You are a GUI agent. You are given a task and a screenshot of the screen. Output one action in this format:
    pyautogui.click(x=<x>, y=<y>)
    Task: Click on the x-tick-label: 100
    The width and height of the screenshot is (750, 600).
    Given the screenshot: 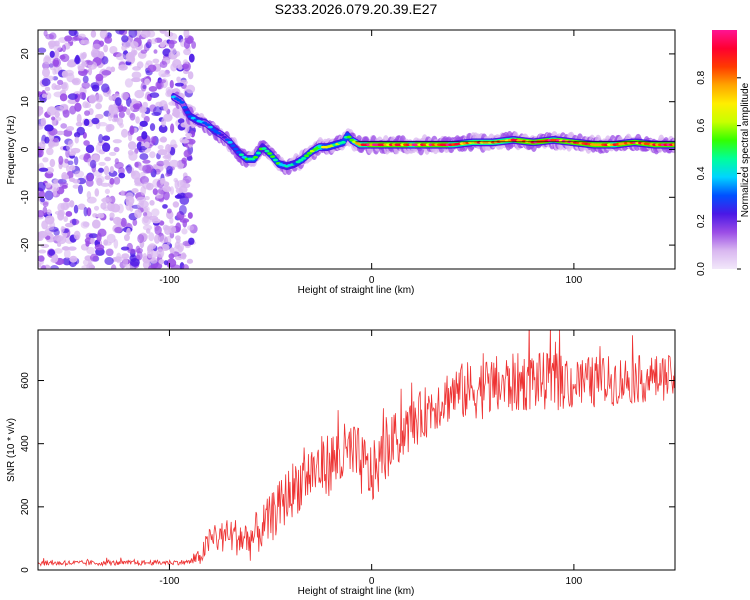 What is the action you would take?
    pyautogui.click(x=574, y=280)
    